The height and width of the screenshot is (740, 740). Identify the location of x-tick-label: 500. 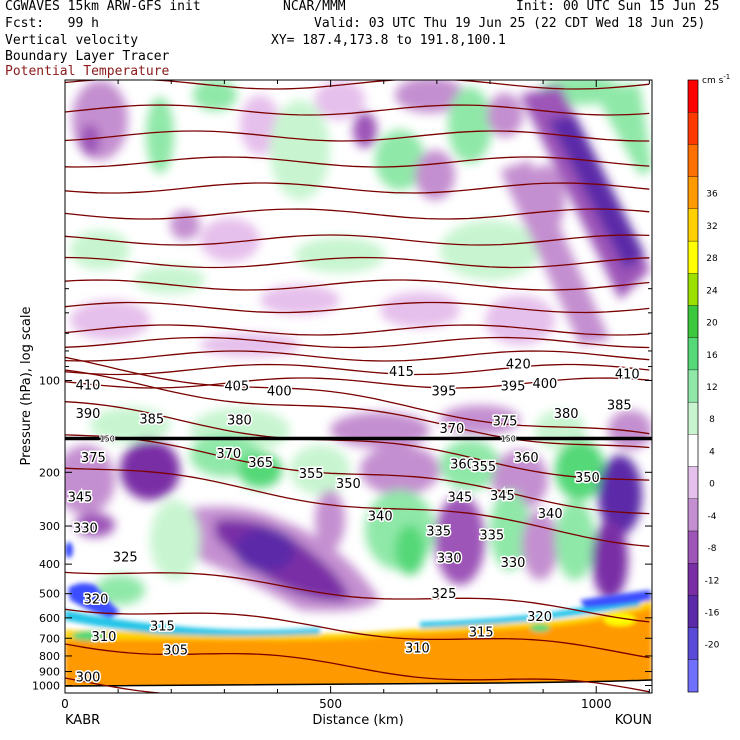
(330, 704).